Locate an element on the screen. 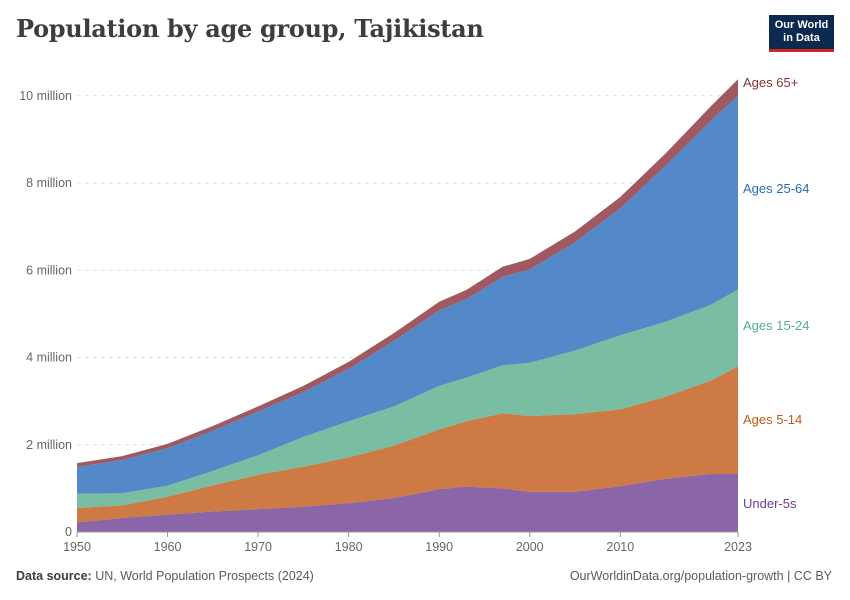 This screenshot has height=600, width=850. x-tick-label: 2023 is located at coordinates (738, 547).